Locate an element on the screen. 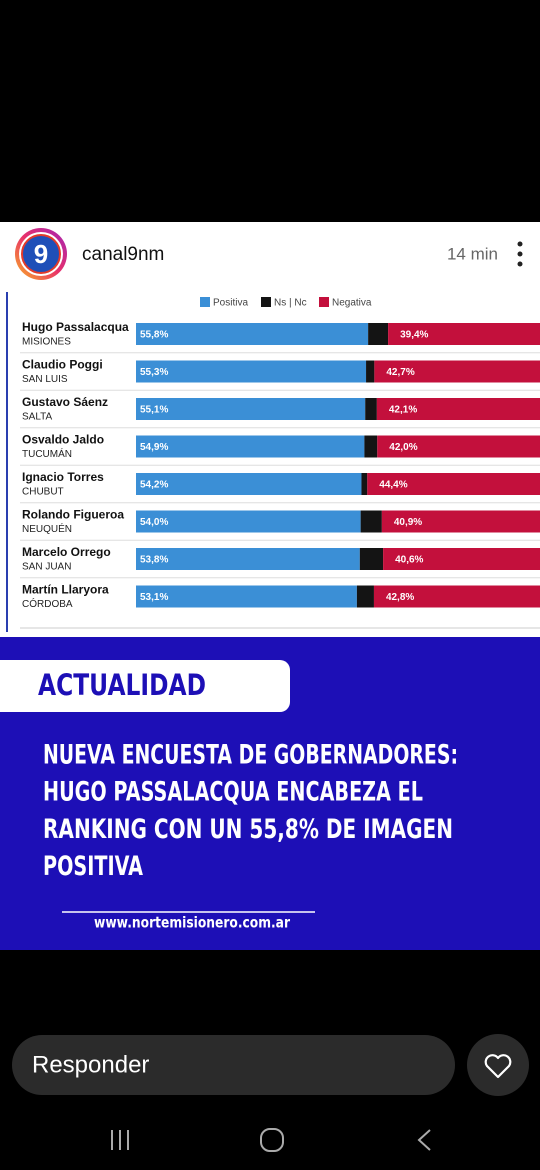 Image resolution: width=540 pixels, height=1170 pixels. category-sublabel: TUCUMÁN is located at coordinates (47, 453).